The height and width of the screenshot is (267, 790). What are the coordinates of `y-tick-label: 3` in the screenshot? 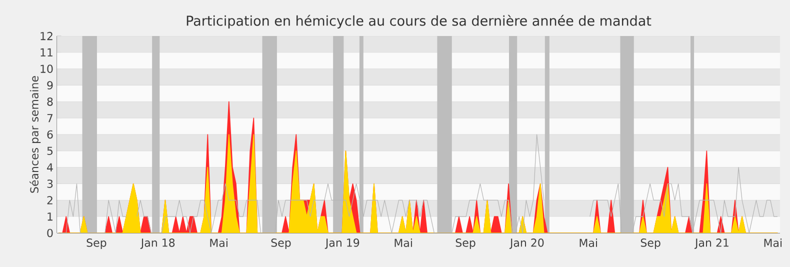 It's located at (50, 184).